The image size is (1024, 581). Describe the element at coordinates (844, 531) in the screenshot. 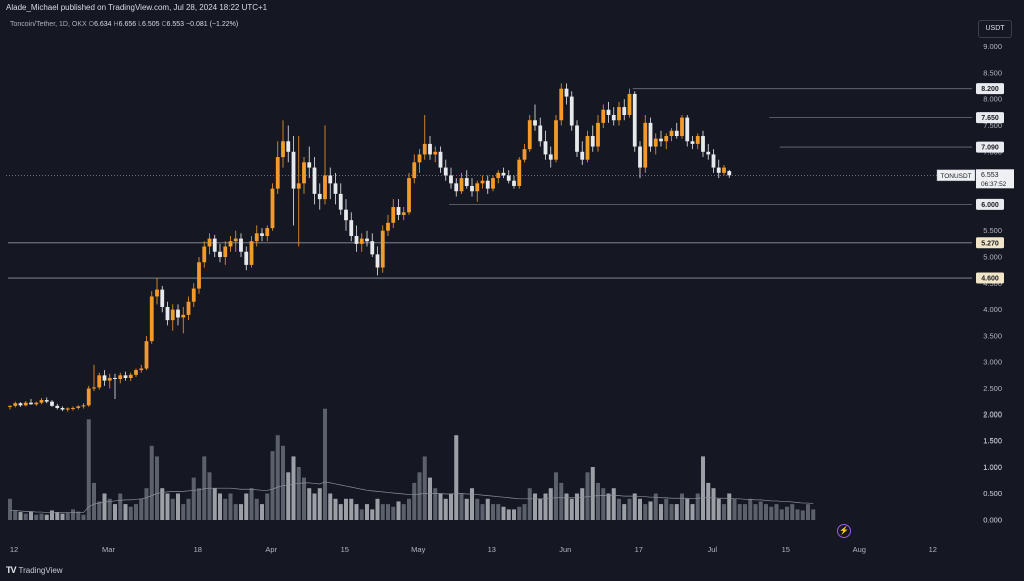

I see `lightning-icon: ⚡` at that location.